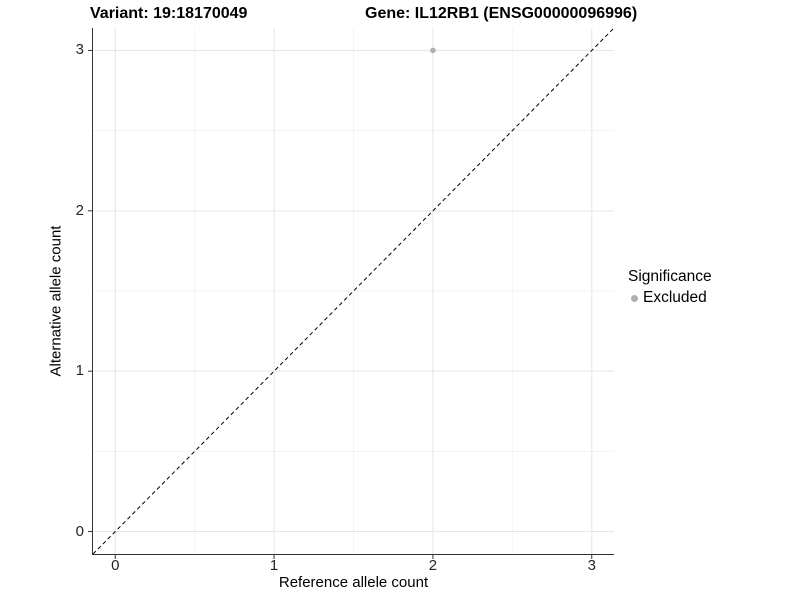 The width and height of the screenshot is (800, 600). I want to click on excluded-point-icon, so click(634, 298).